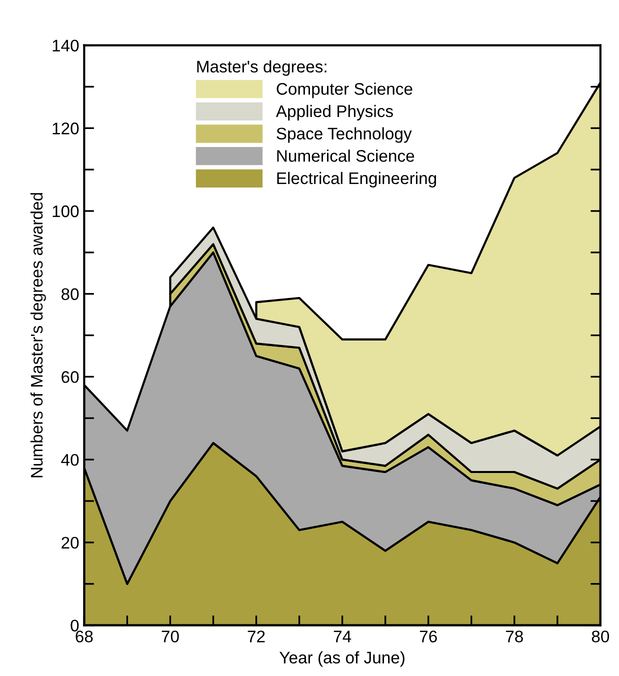  I want to click on legend-label: Electrical Engineering, so click(356, 180).